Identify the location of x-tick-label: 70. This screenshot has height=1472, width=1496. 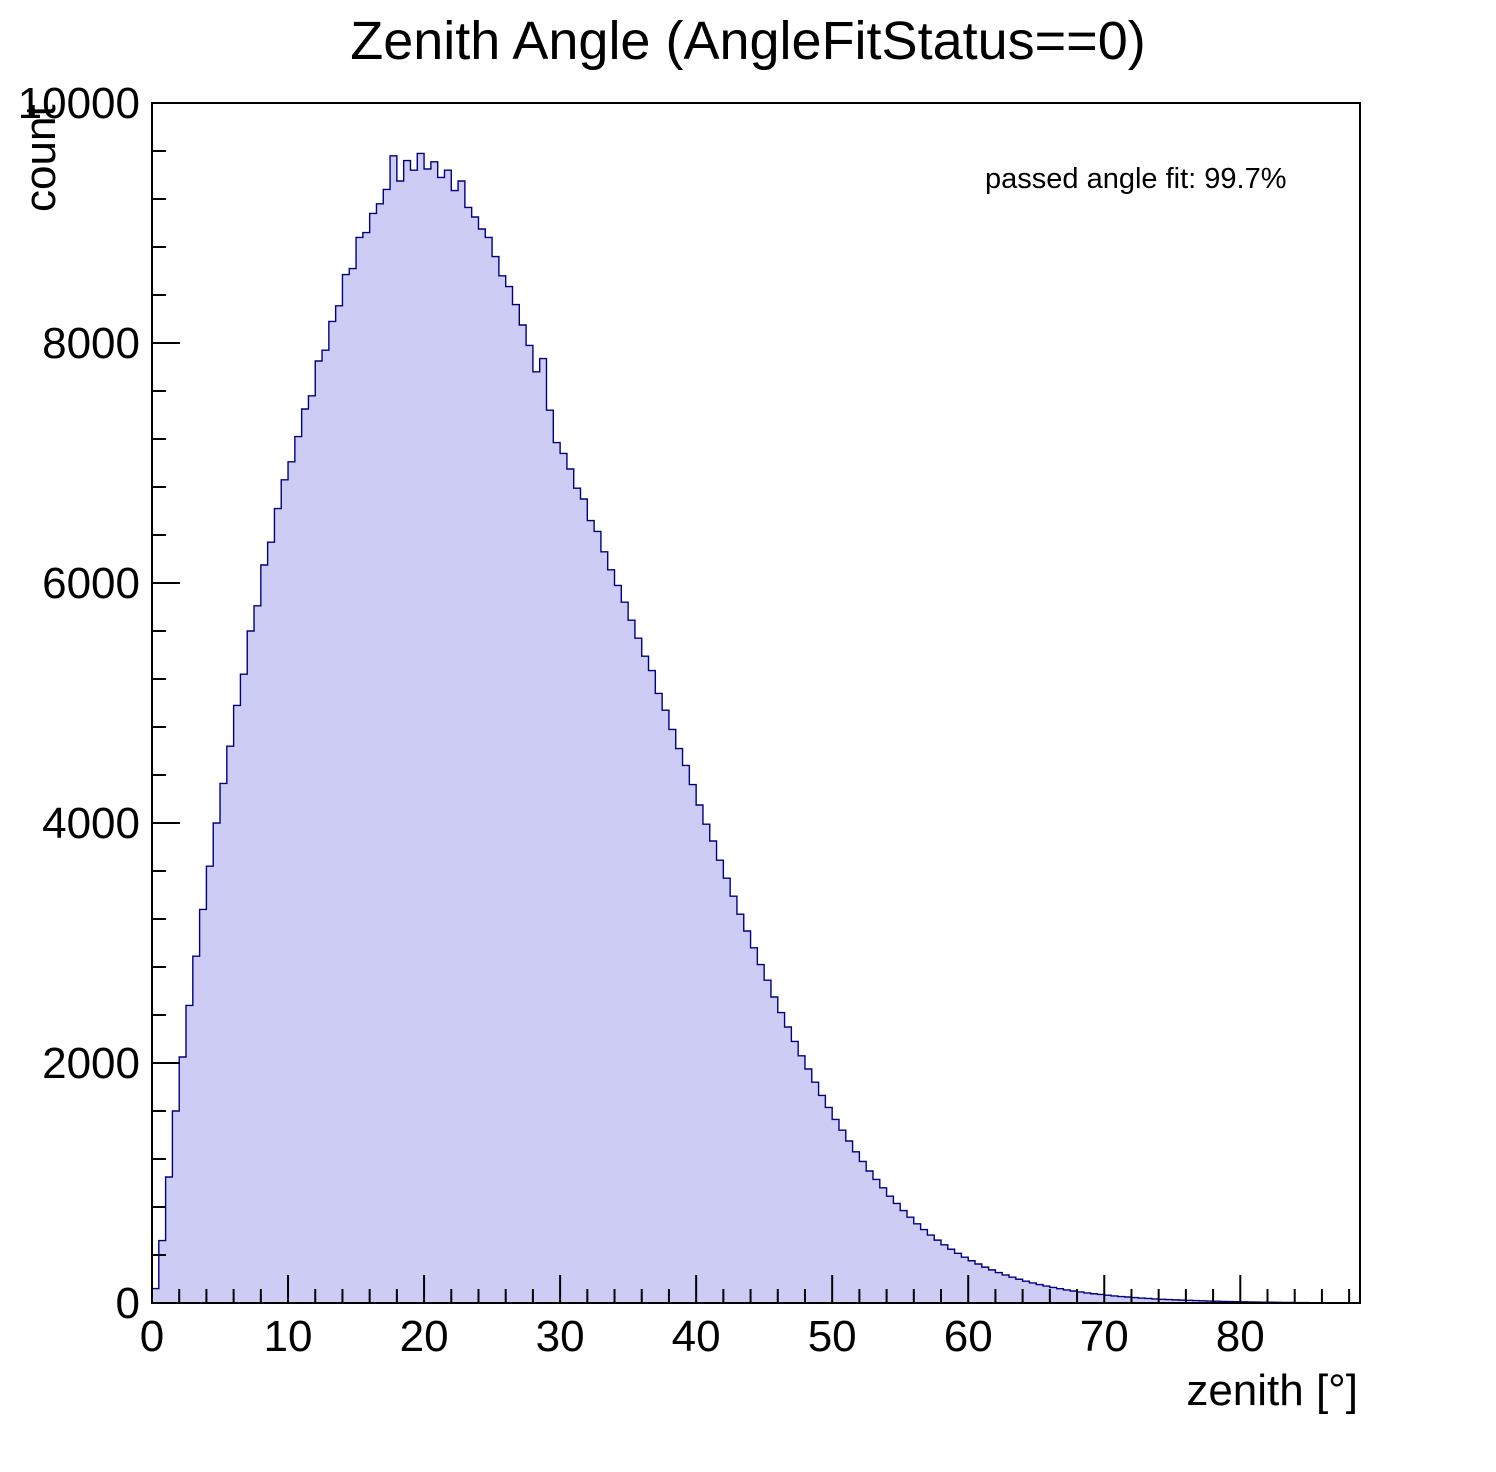
(1104, 1336).